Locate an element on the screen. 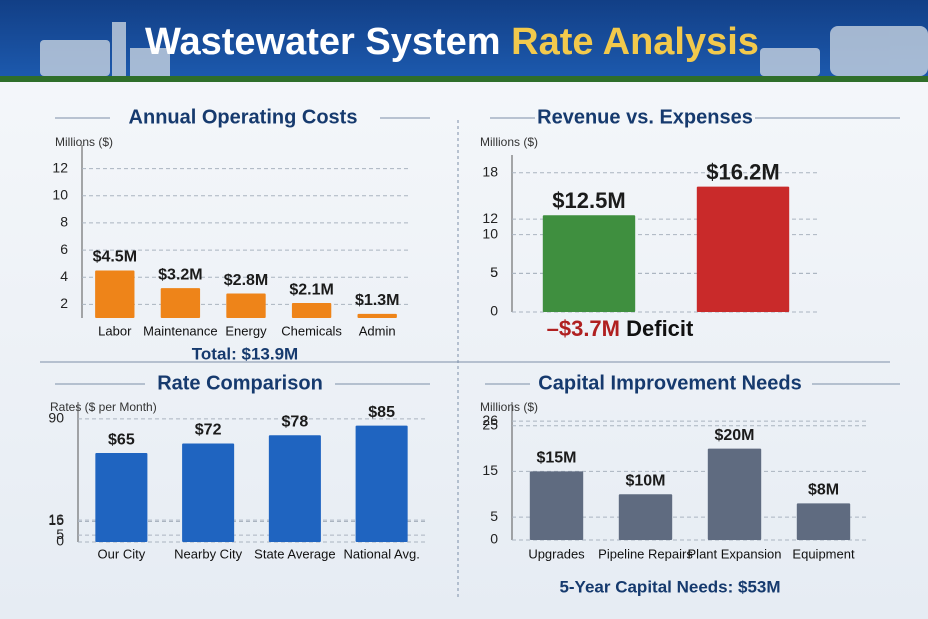 This screenshot has width=928, height=619. x-tick-label: Our City is located at coordinates (122, 553).